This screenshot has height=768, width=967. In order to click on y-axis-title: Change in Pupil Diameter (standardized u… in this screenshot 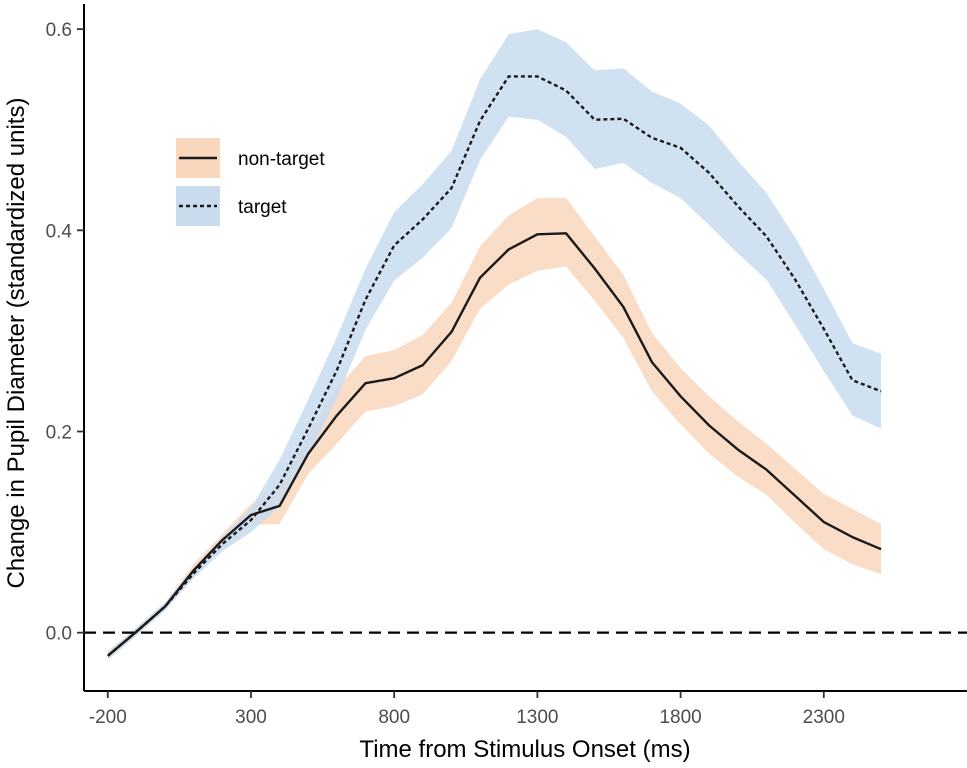, I will do `click(16, 343)`.